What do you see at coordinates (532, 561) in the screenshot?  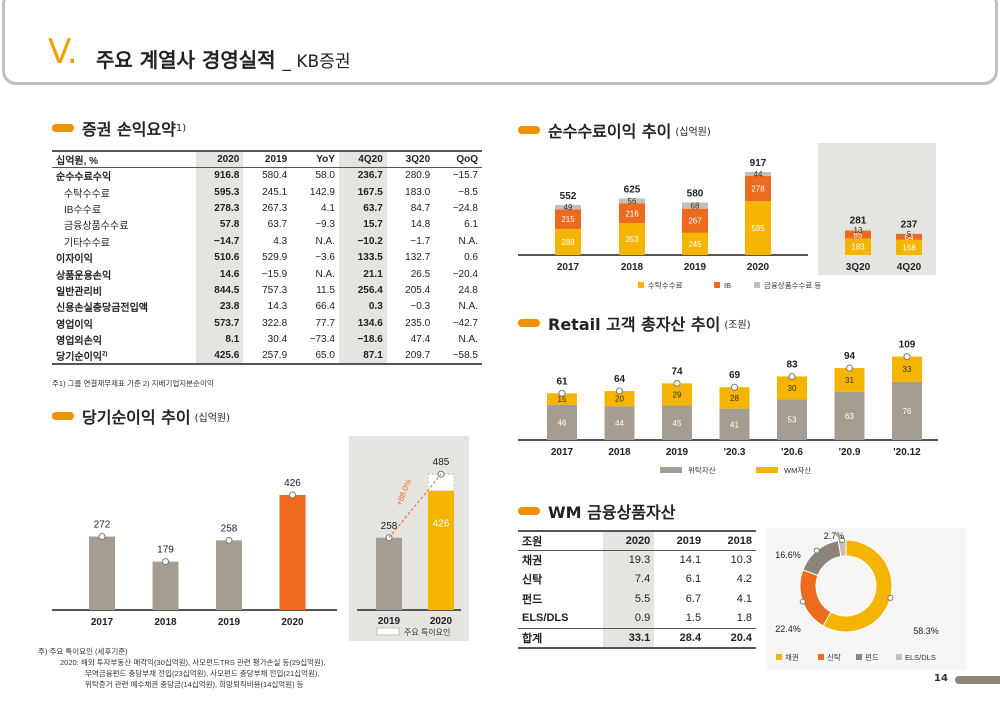 I see `table-cell: 채권` at bounding box center [532, 561].